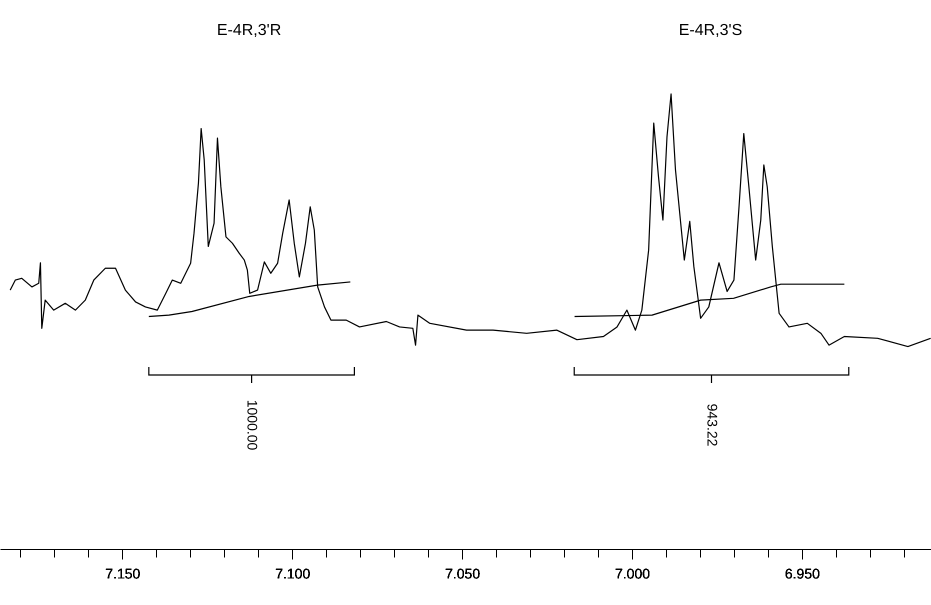 The width and height of the screenshot is (931, 605). I want to click on text: E-4R,3'S, so click(710, 30).